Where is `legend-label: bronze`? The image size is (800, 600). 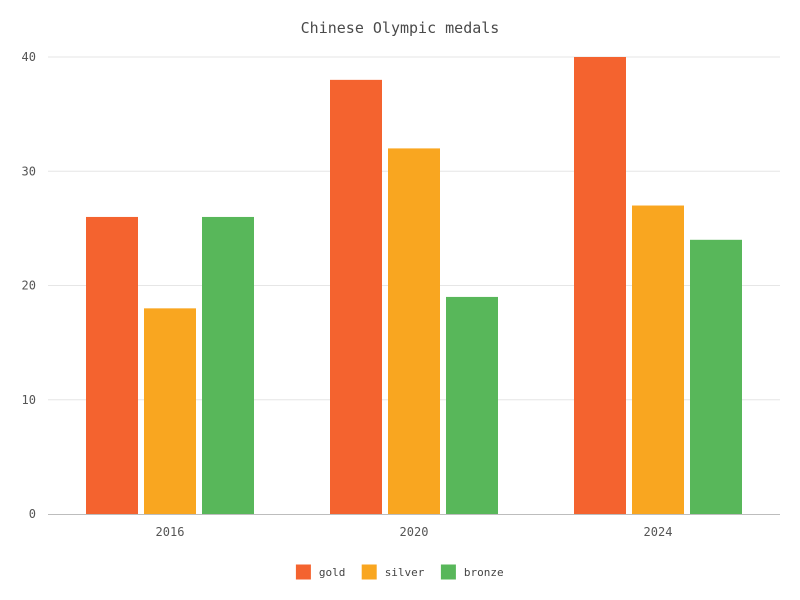 legend-label: bronze is located at coordinates (484, 572).